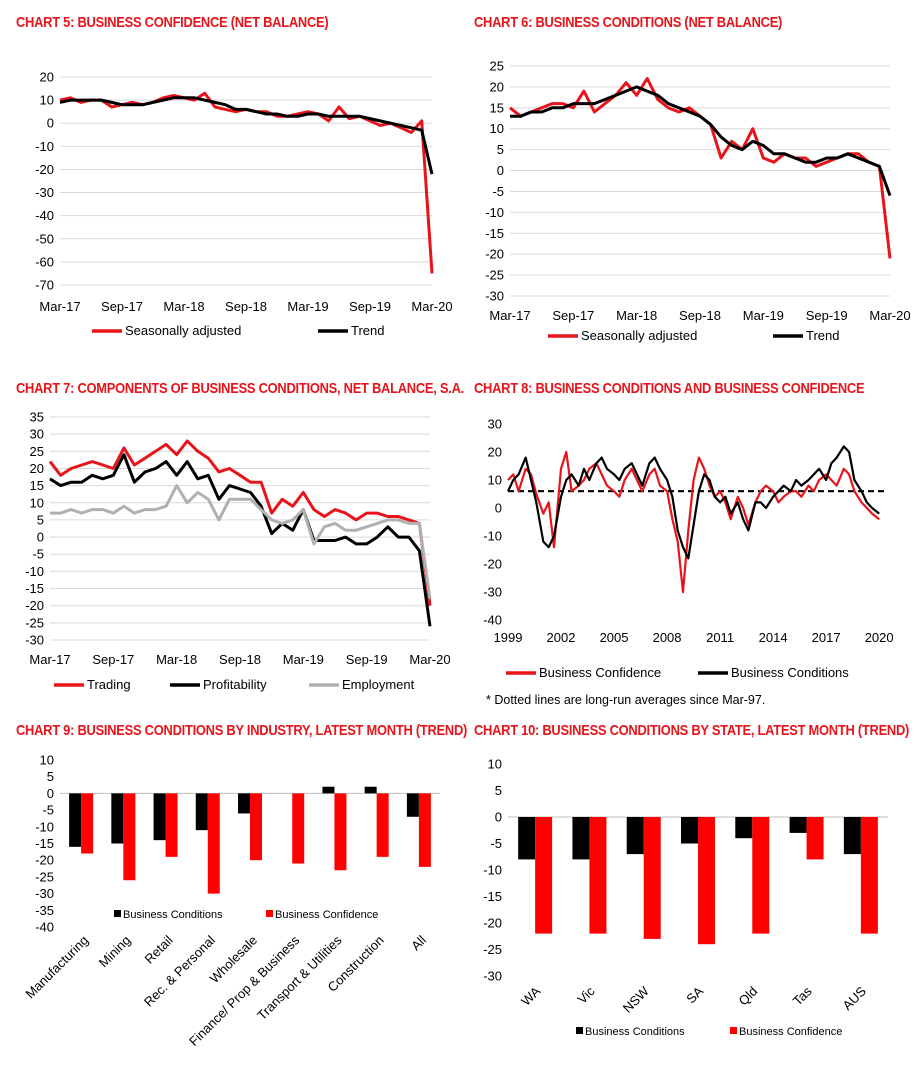 This screenshot has height=1067, width=922. I want to click on bar-sa-confidence, so click(706, 881).